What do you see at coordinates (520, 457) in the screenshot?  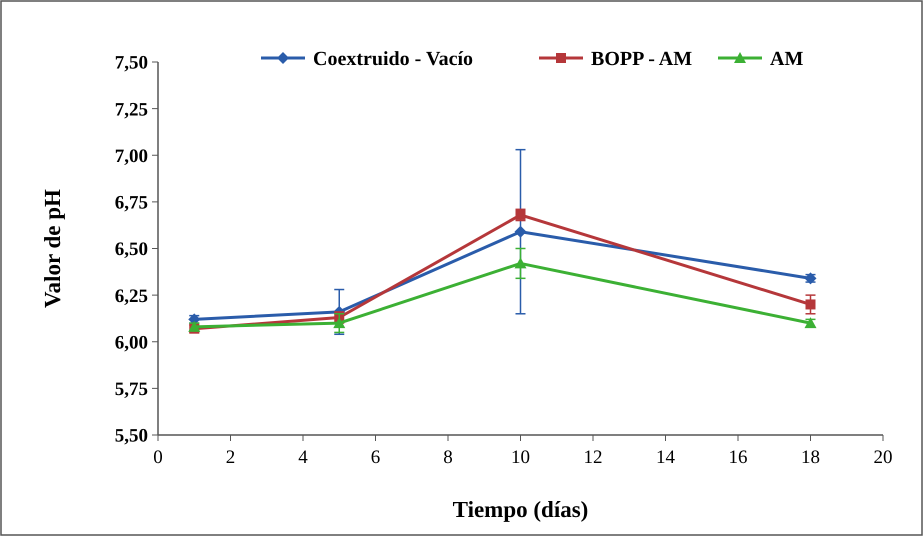 I see `x-tick-label: 10` at bounding box center [520, 457].